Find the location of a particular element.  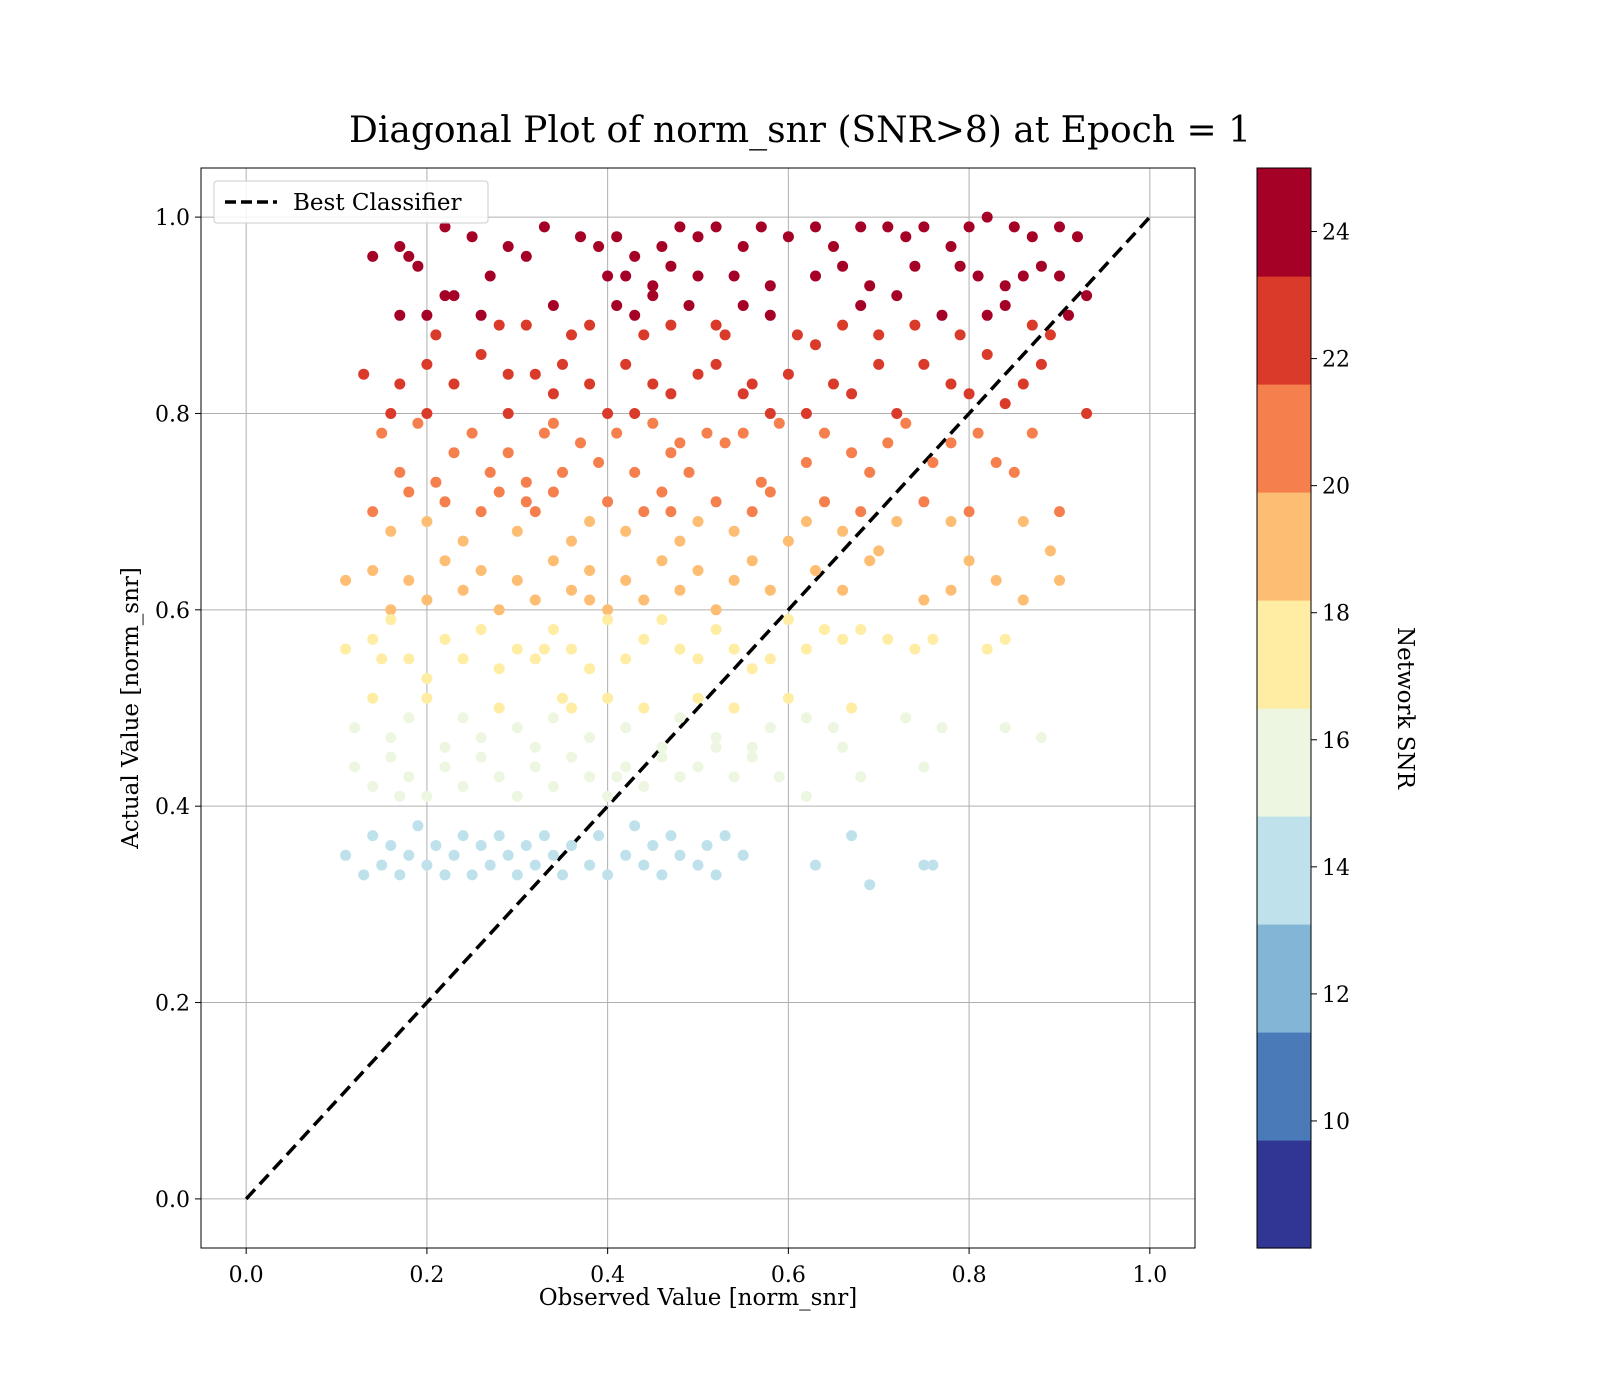

y-tick-label: 0.6 is located at coordinates (172, 611).